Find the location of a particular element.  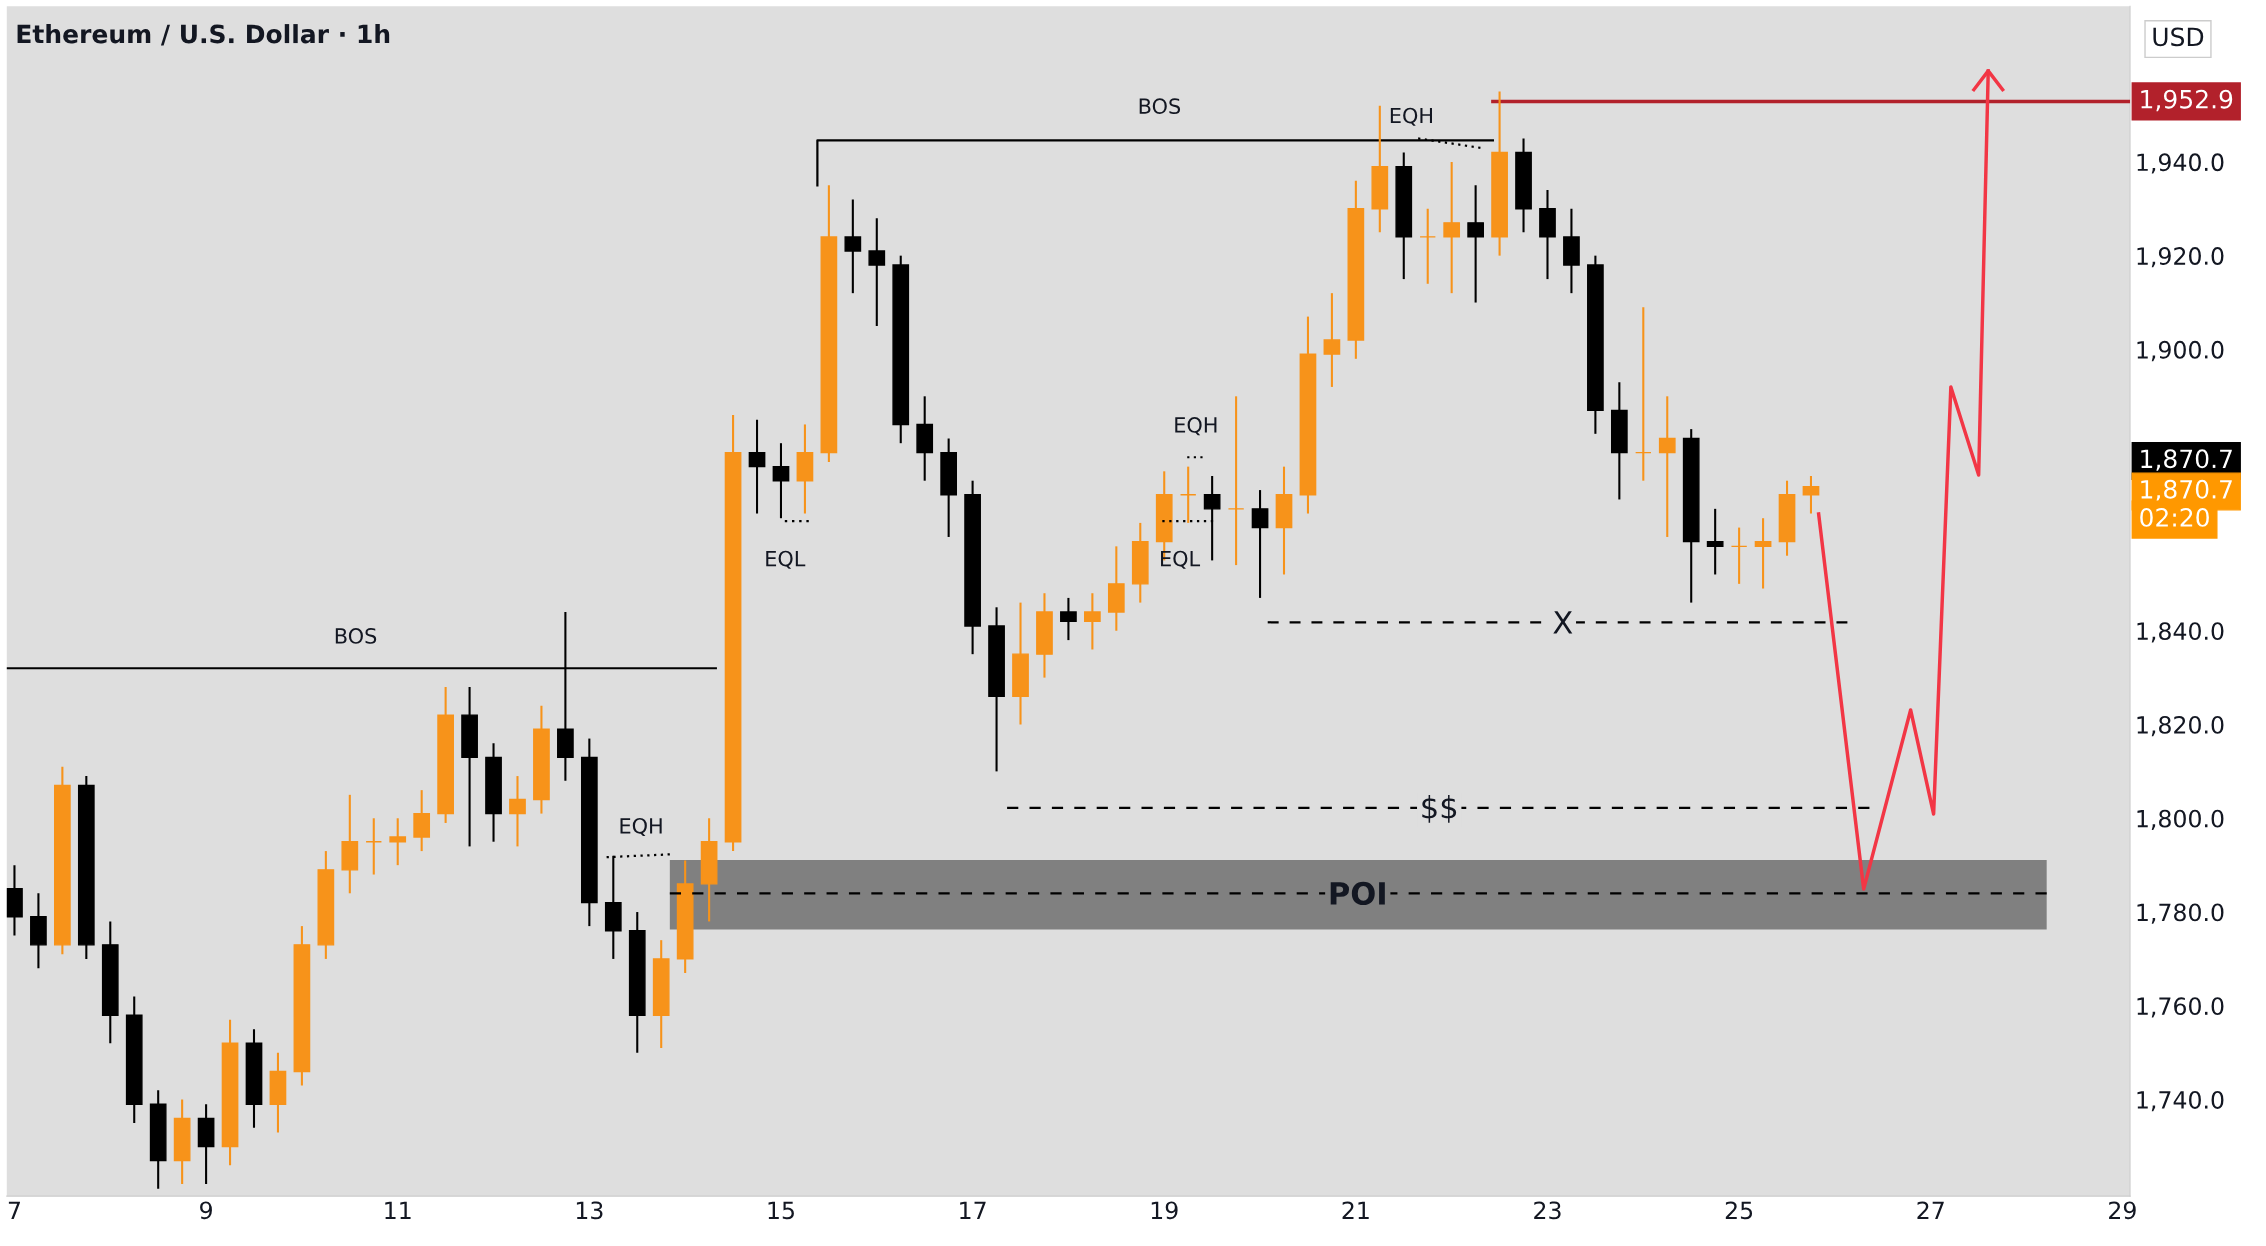

y-tick-label: 1,780.0 is located at coordinates (2180, 913).